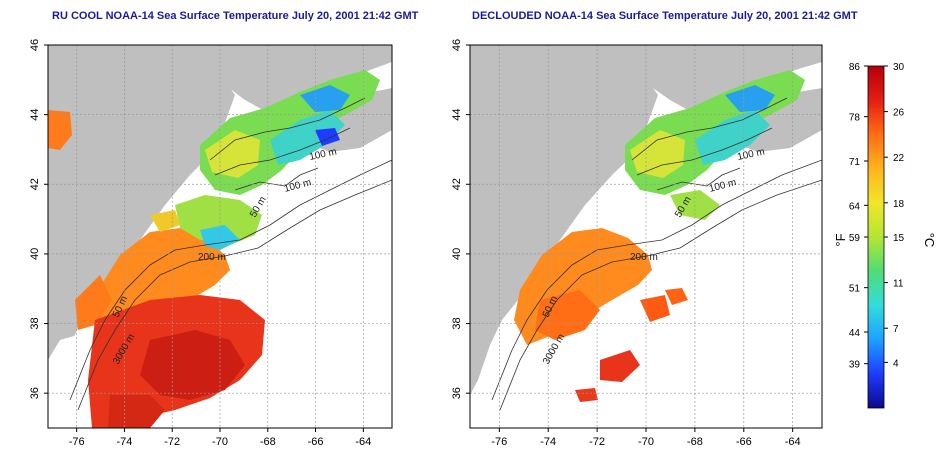  I want to click on left-x-tick-label: -66, so click(316, 442).